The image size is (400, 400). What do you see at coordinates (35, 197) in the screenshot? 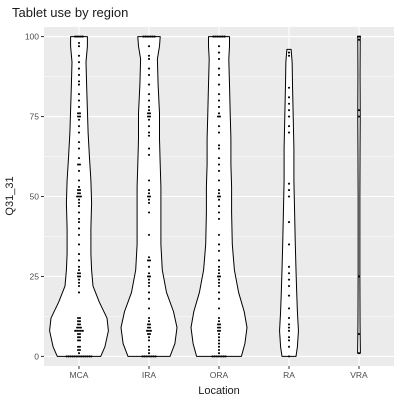
I see `y-tick-label: 50` at bounding box center [35, 197].